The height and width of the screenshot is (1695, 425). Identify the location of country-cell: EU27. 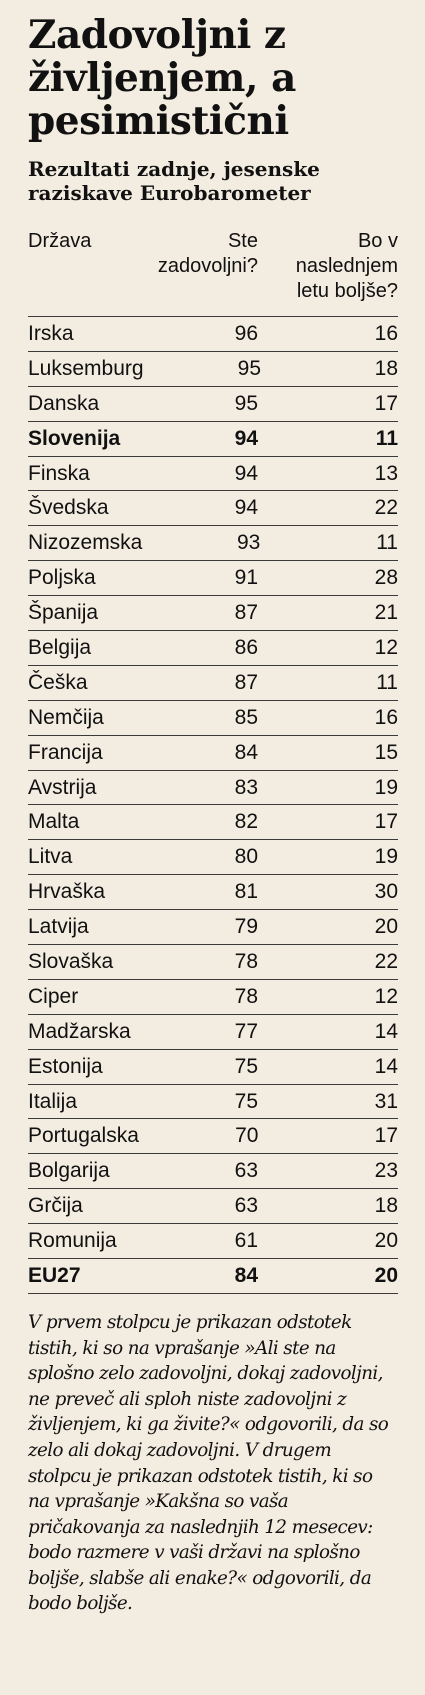
(54, 1275).